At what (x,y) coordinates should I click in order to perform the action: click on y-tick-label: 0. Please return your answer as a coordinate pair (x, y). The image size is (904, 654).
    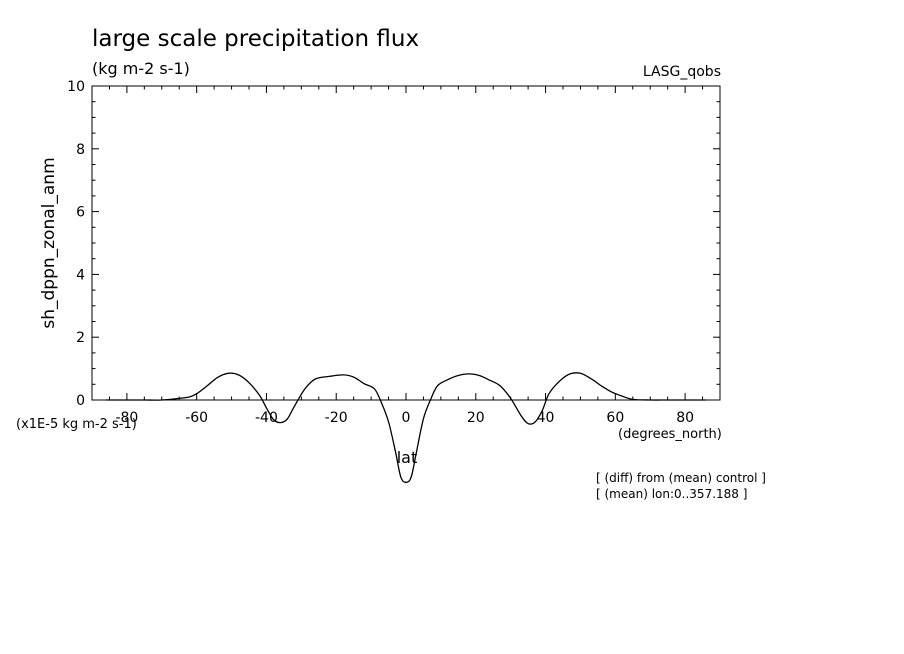
    Looking at the image, I should click on (80, 401).